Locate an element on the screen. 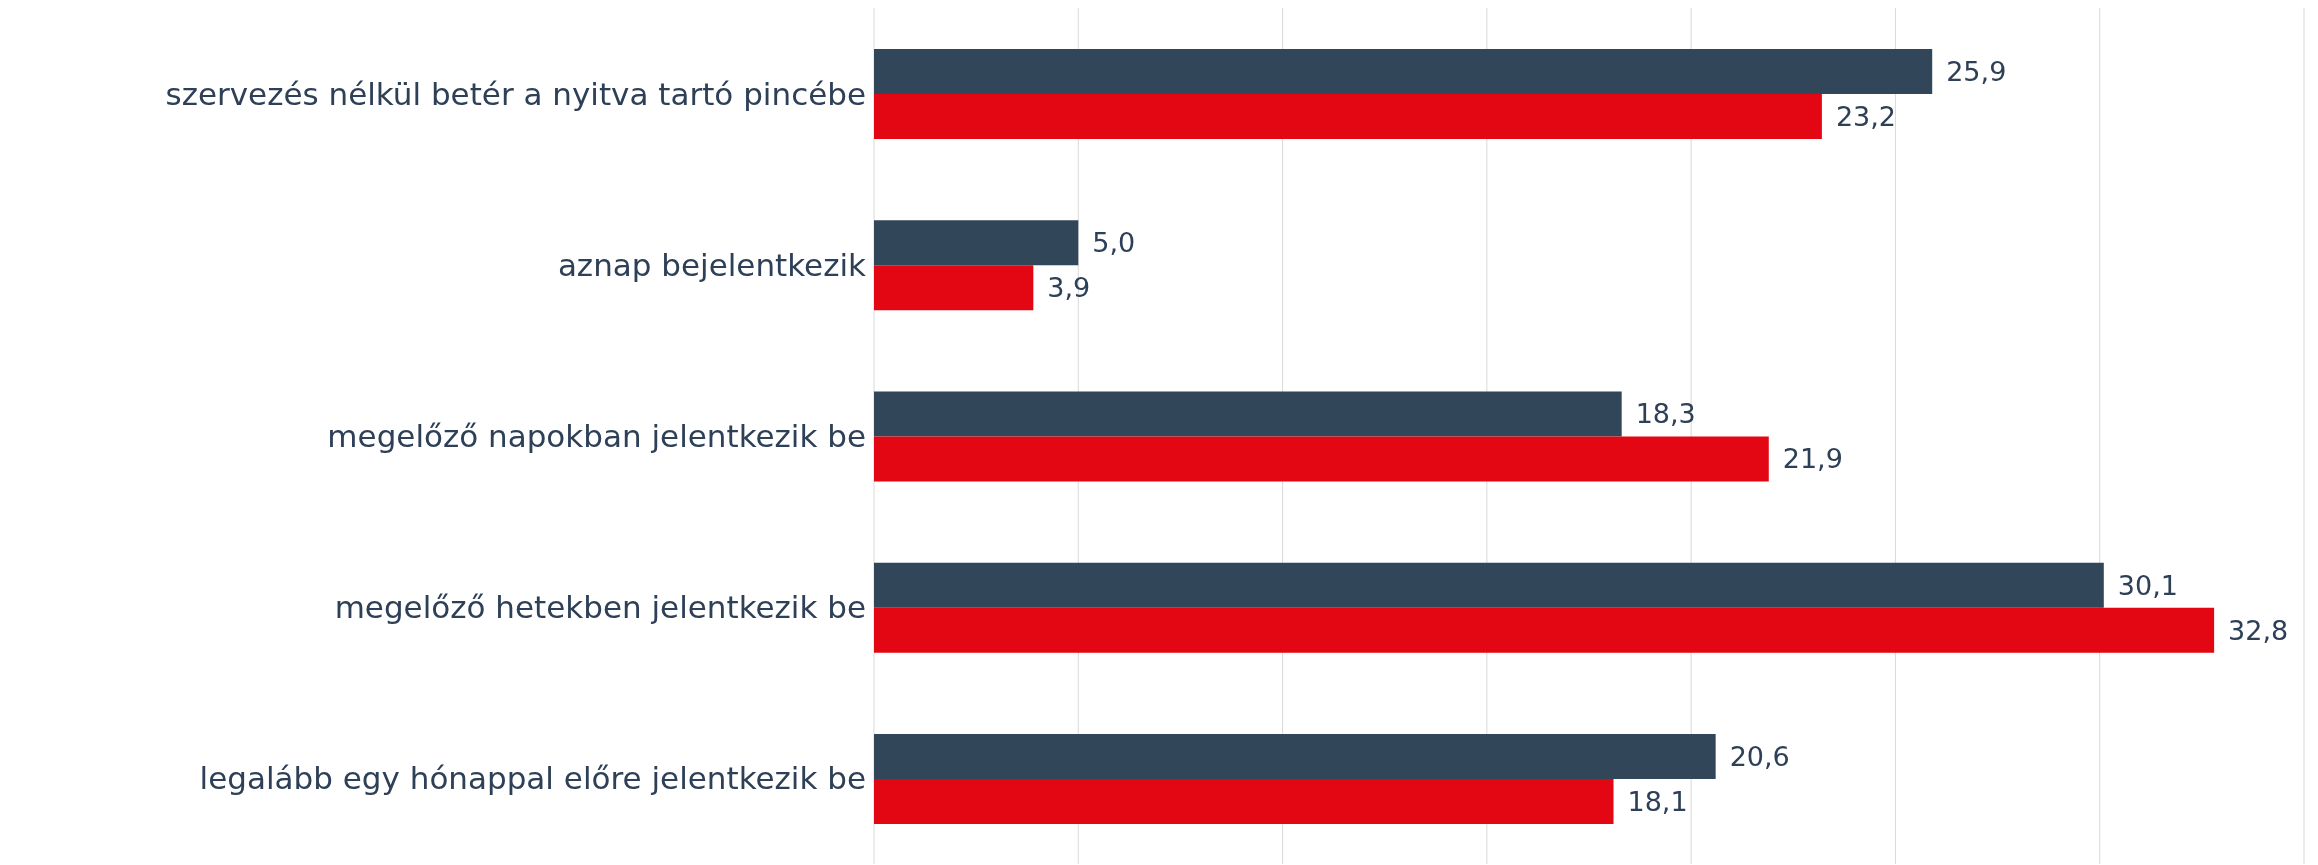 This screenshot has height=865, width=2318. data-label: 21,9 is located at coordinates (1812, 459).